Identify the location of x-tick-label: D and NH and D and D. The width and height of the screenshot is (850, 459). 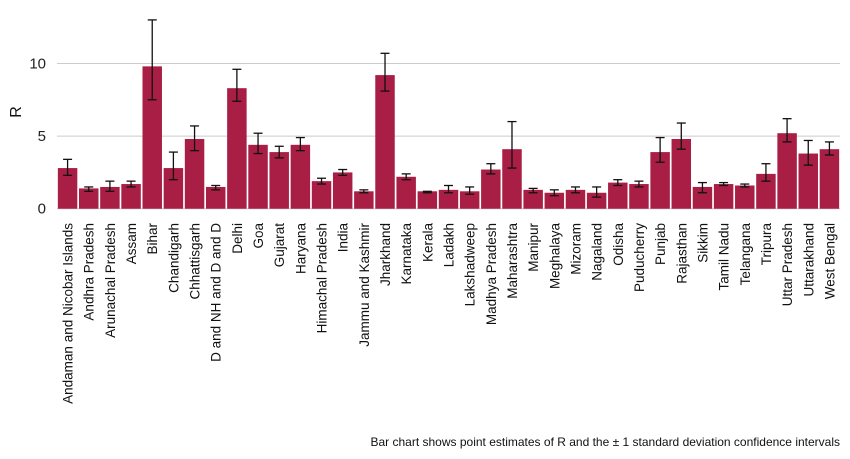
(216, 292).